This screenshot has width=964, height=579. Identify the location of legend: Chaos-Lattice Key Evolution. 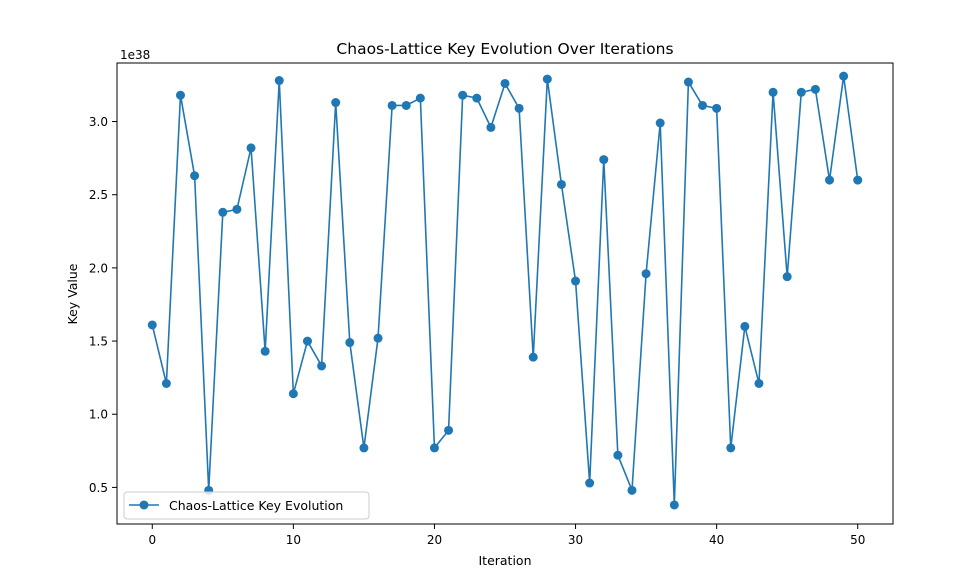
(246, 505).